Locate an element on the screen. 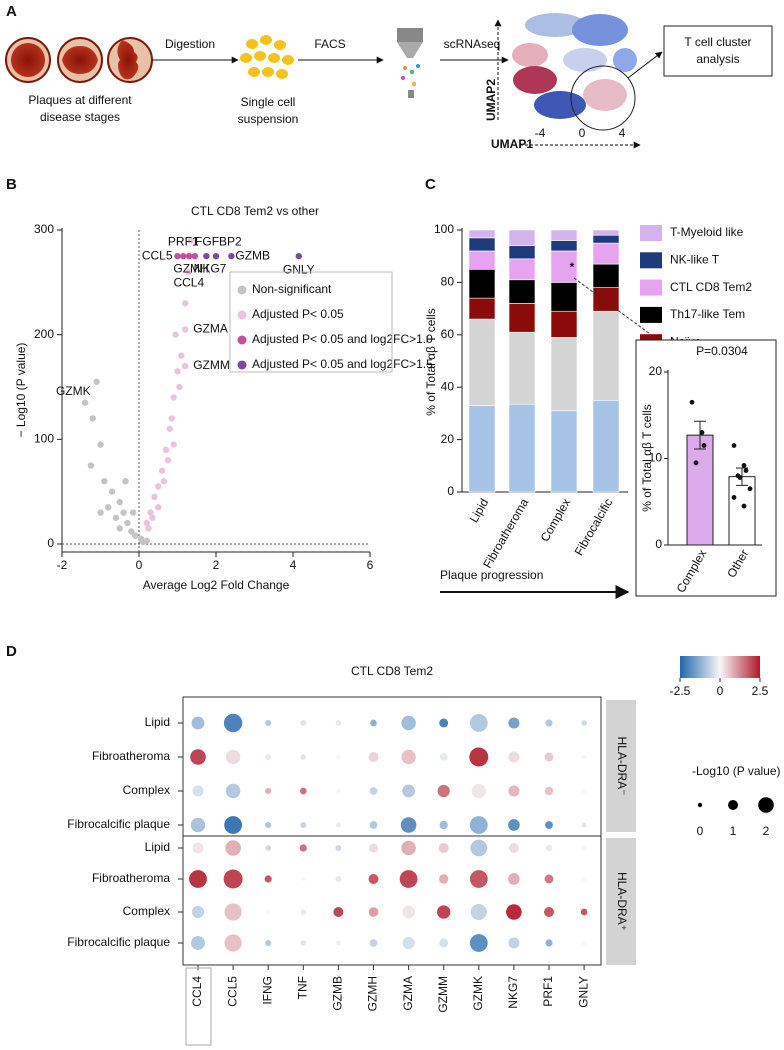 The width and height of the screenshot is (784, 1050). step-label: T cell cluster is located at coordinates (717, 42).